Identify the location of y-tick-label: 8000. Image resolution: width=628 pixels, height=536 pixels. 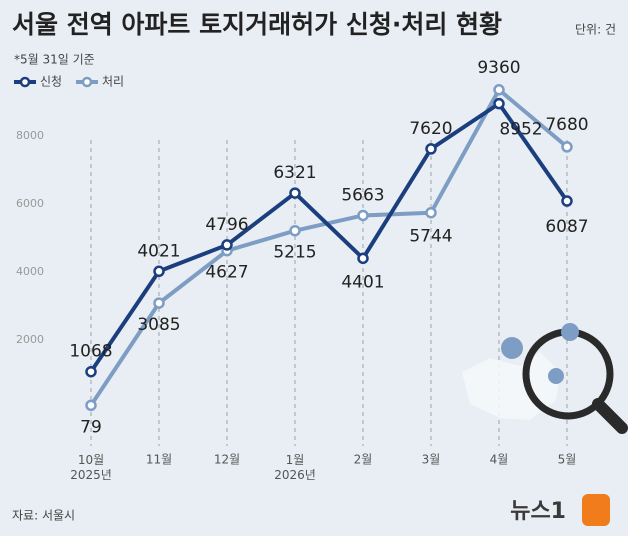
(30, 135).